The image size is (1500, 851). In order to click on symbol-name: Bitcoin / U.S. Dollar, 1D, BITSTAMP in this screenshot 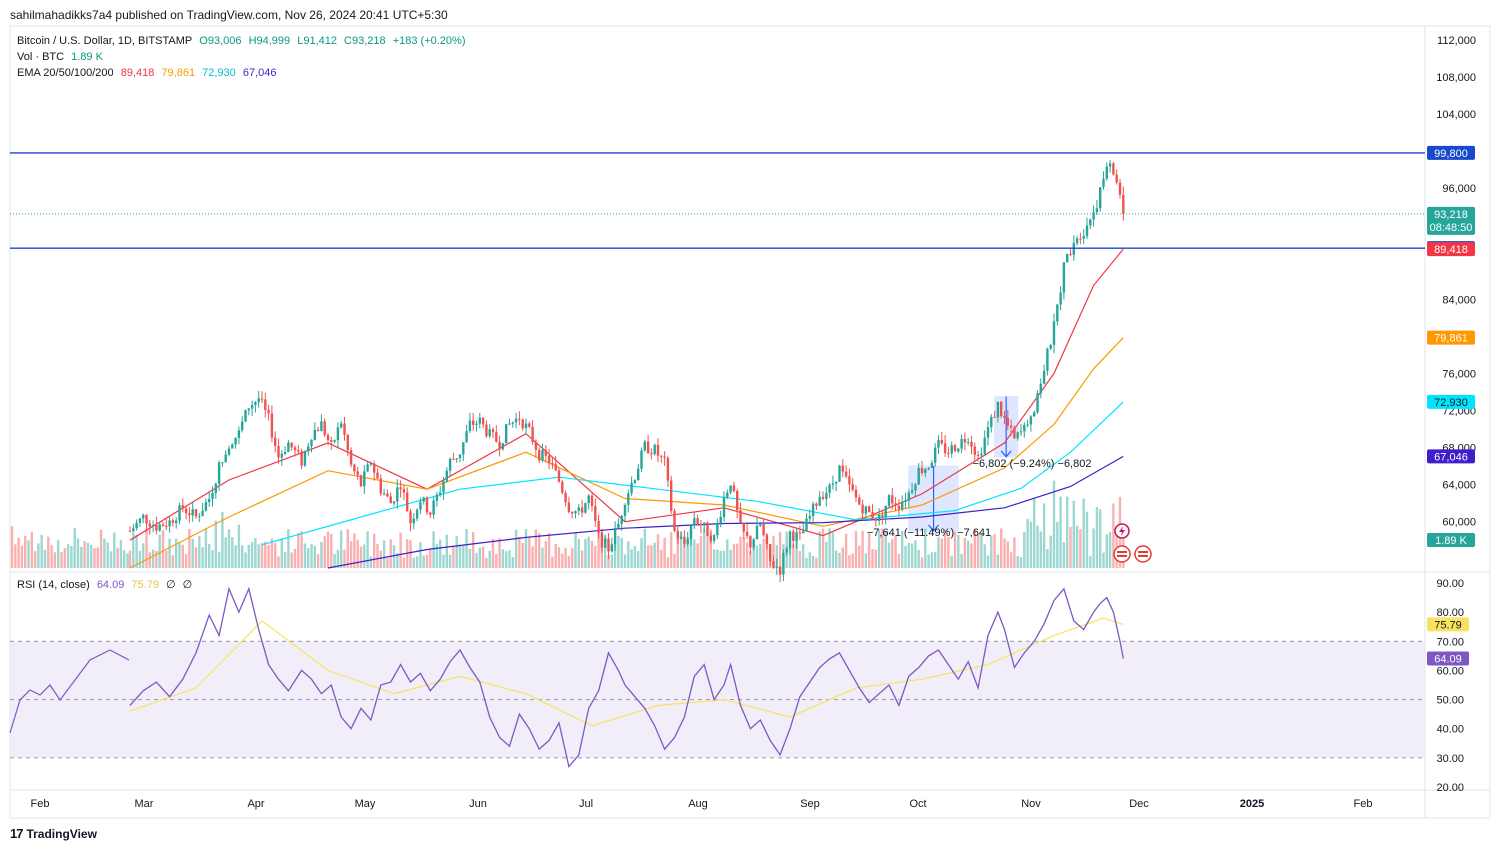, I will do `click(105, 41)`.